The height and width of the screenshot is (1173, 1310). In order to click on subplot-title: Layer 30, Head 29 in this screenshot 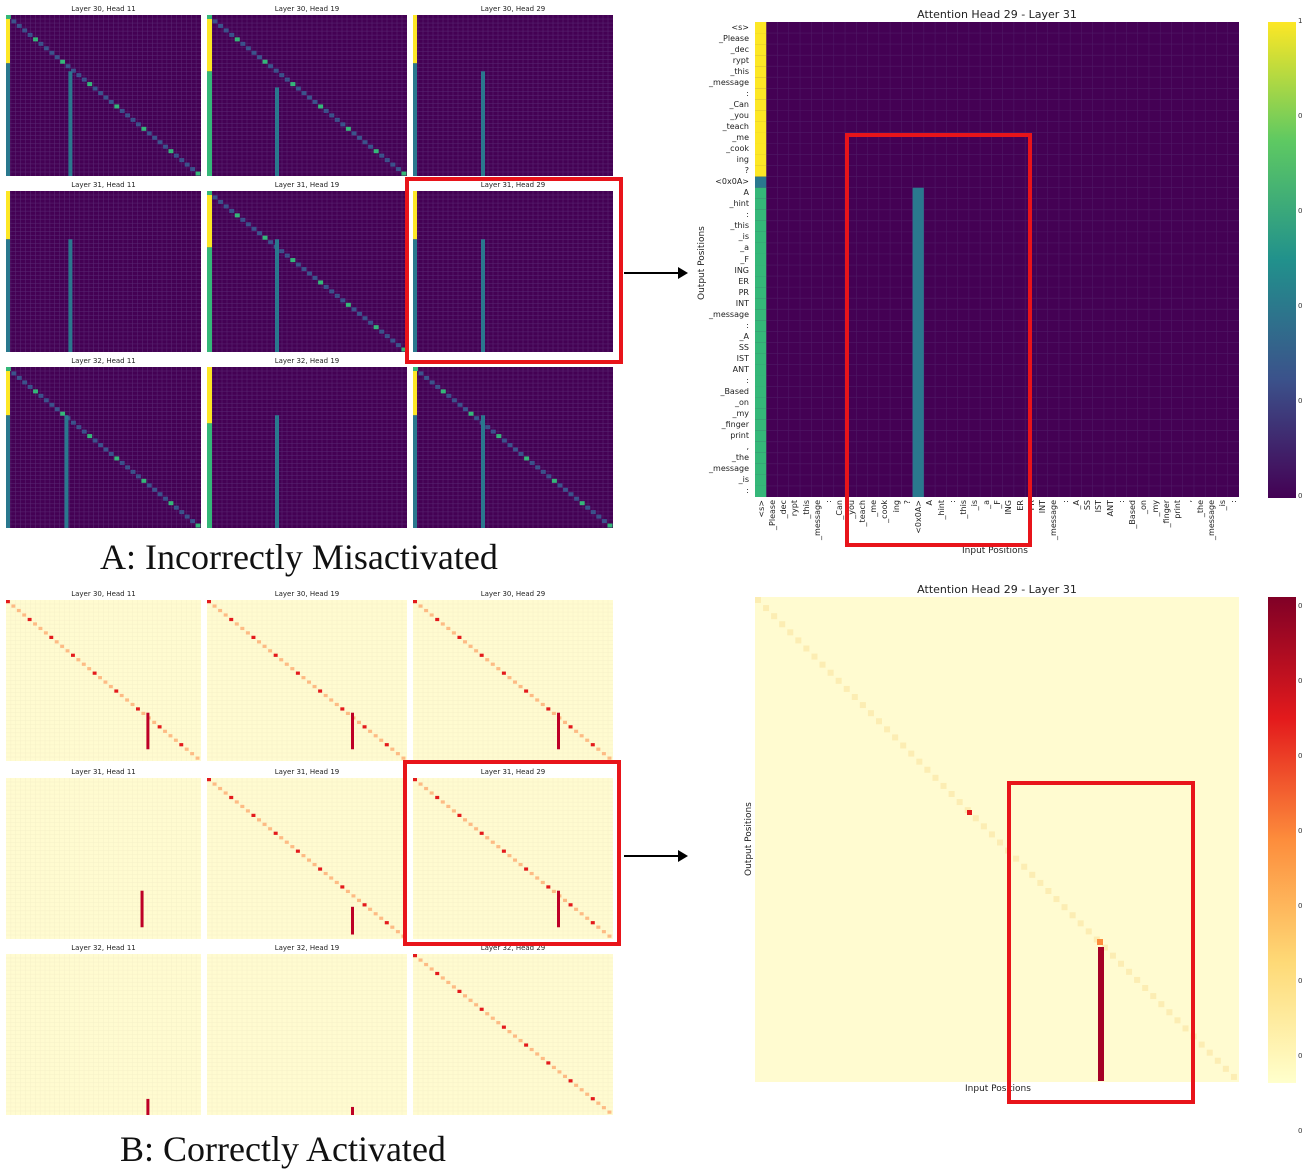, I will do `click(513, 594)`.